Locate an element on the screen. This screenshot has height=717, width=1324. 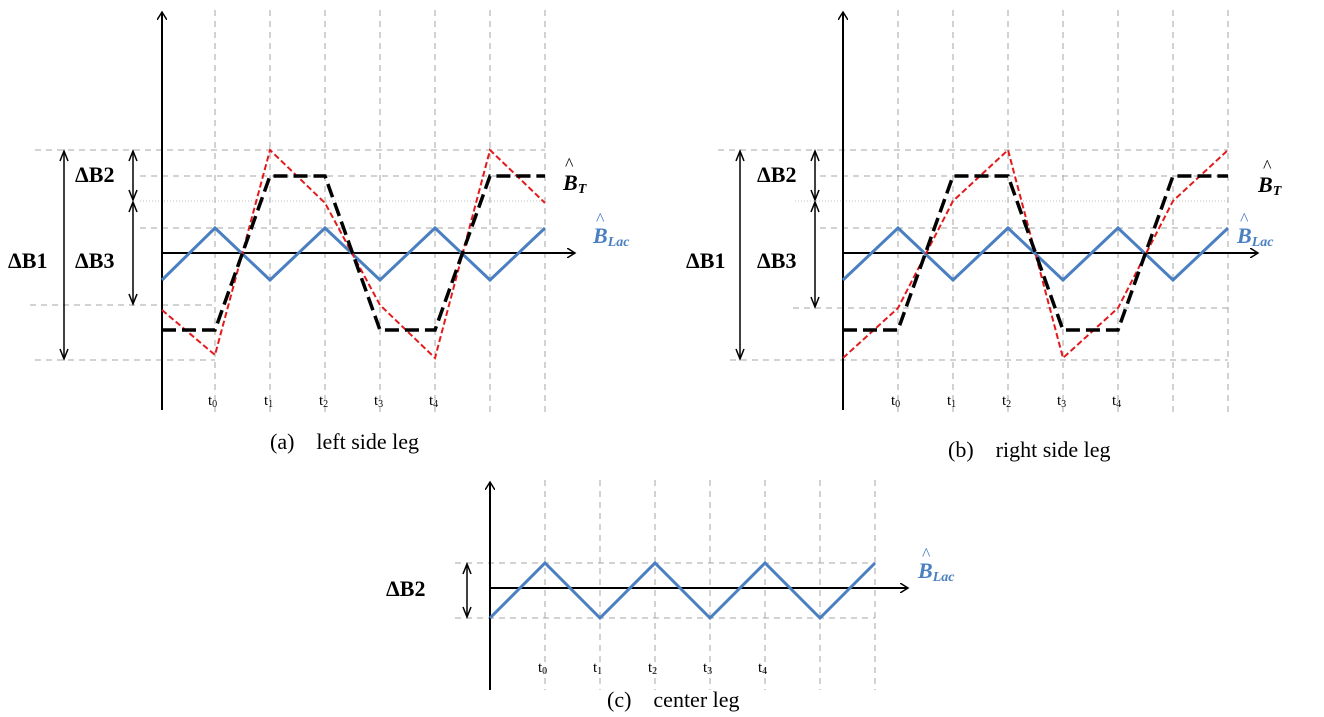
panel-b-bt-waveform is located at coordinates (1035, 253).